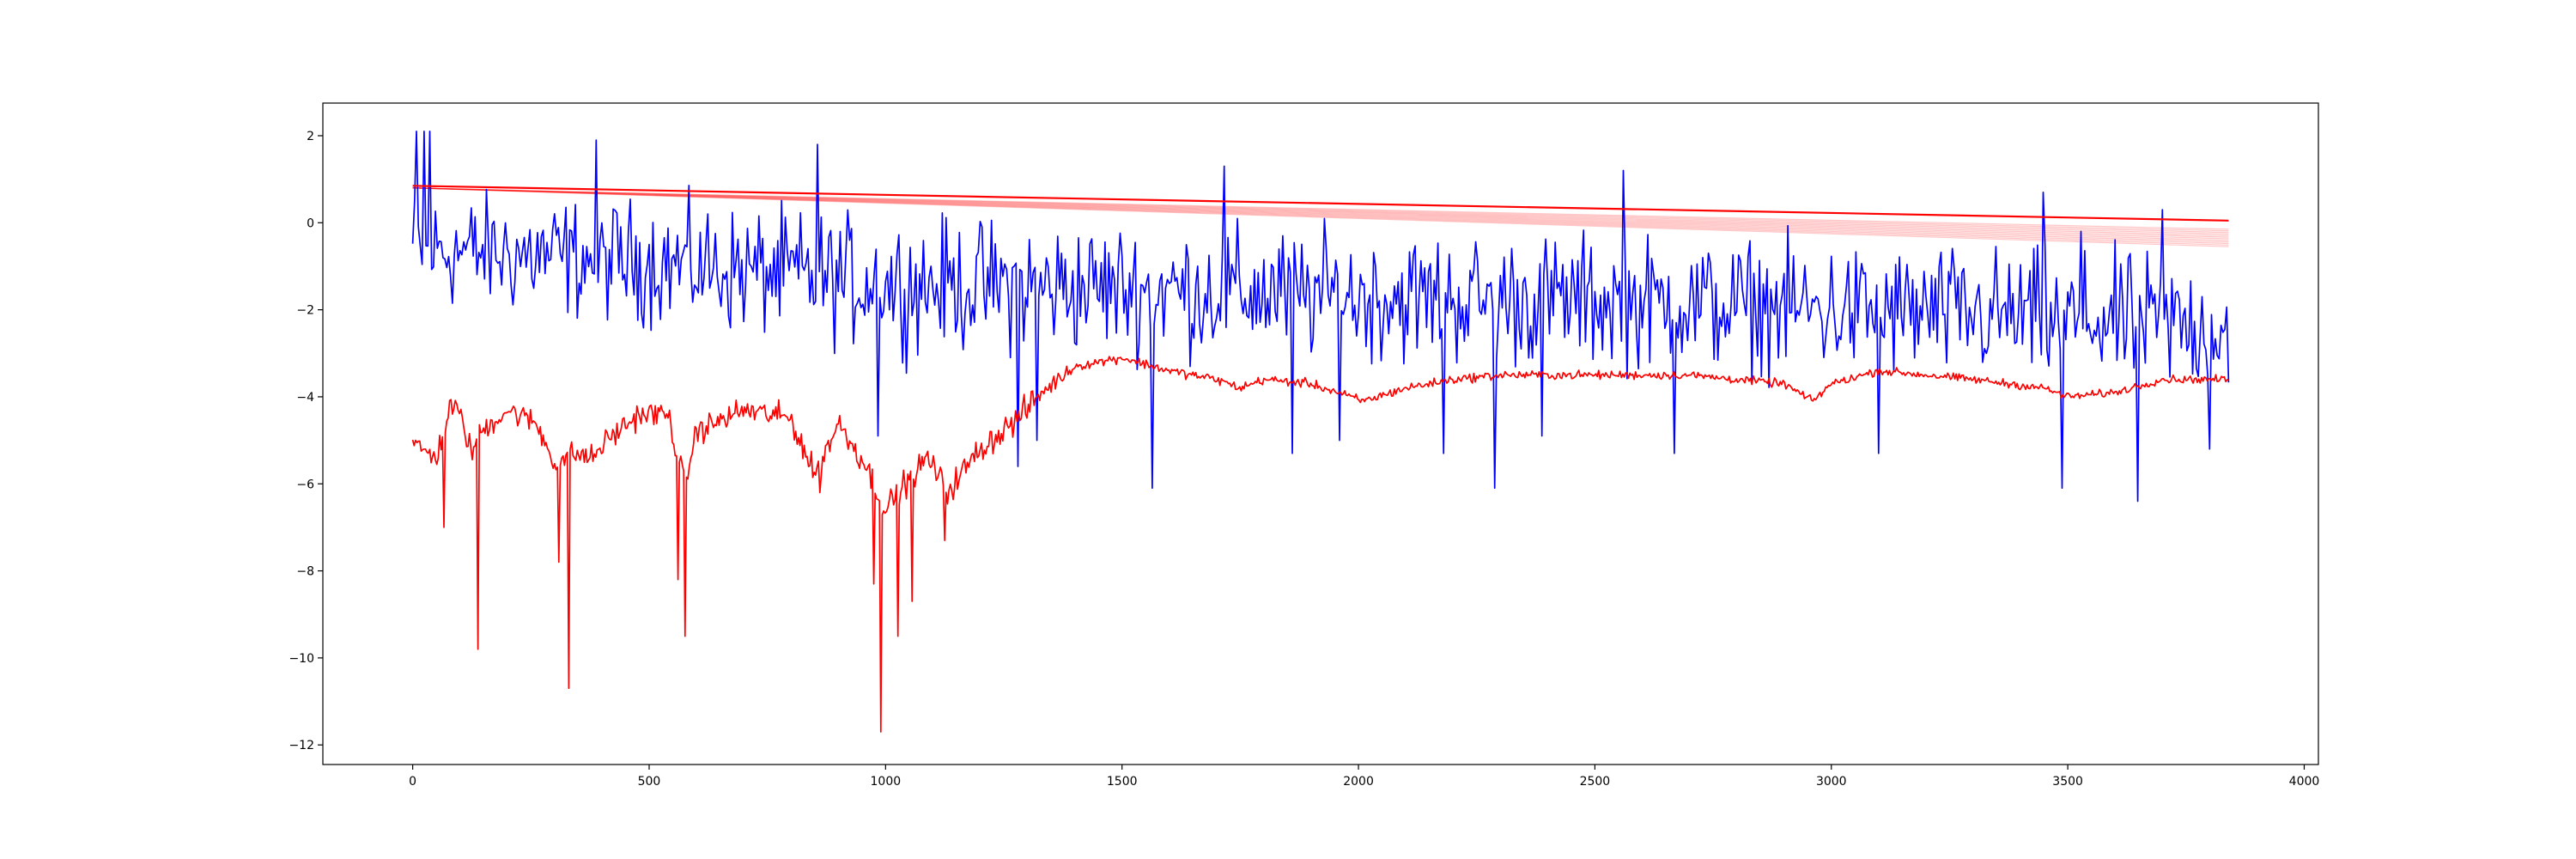 The image size is (2576, 859). I want to click on x-tick-label: 4000, so click(2304, 782).